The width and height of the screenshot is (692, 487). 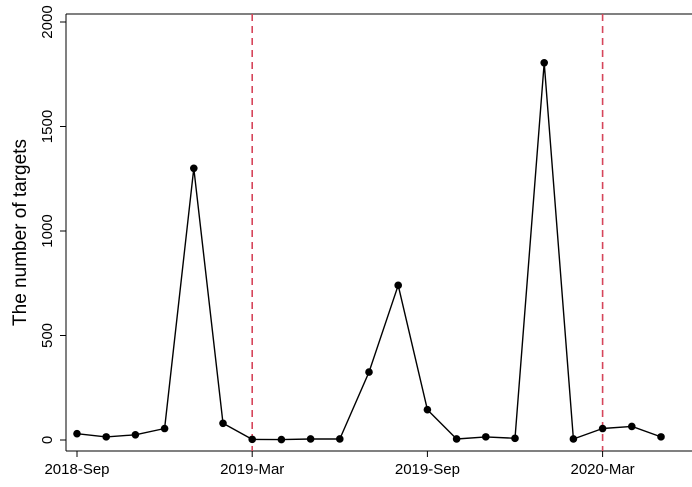 I want to click on y-tick-label: 500, so click(x=47, y=335).